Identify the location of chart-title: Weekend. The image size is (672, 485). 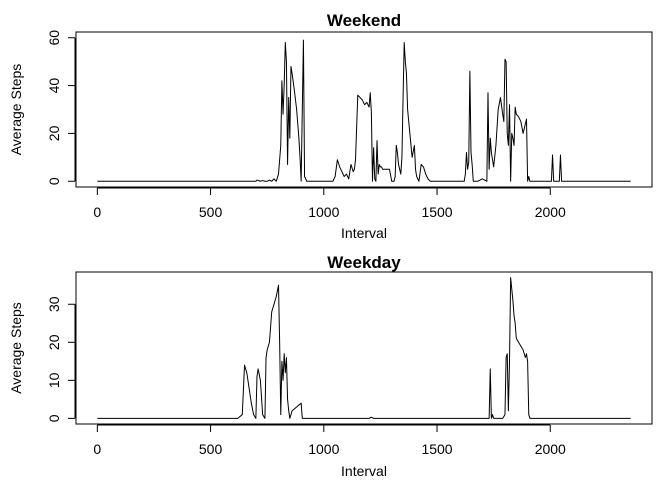
(364, 20).